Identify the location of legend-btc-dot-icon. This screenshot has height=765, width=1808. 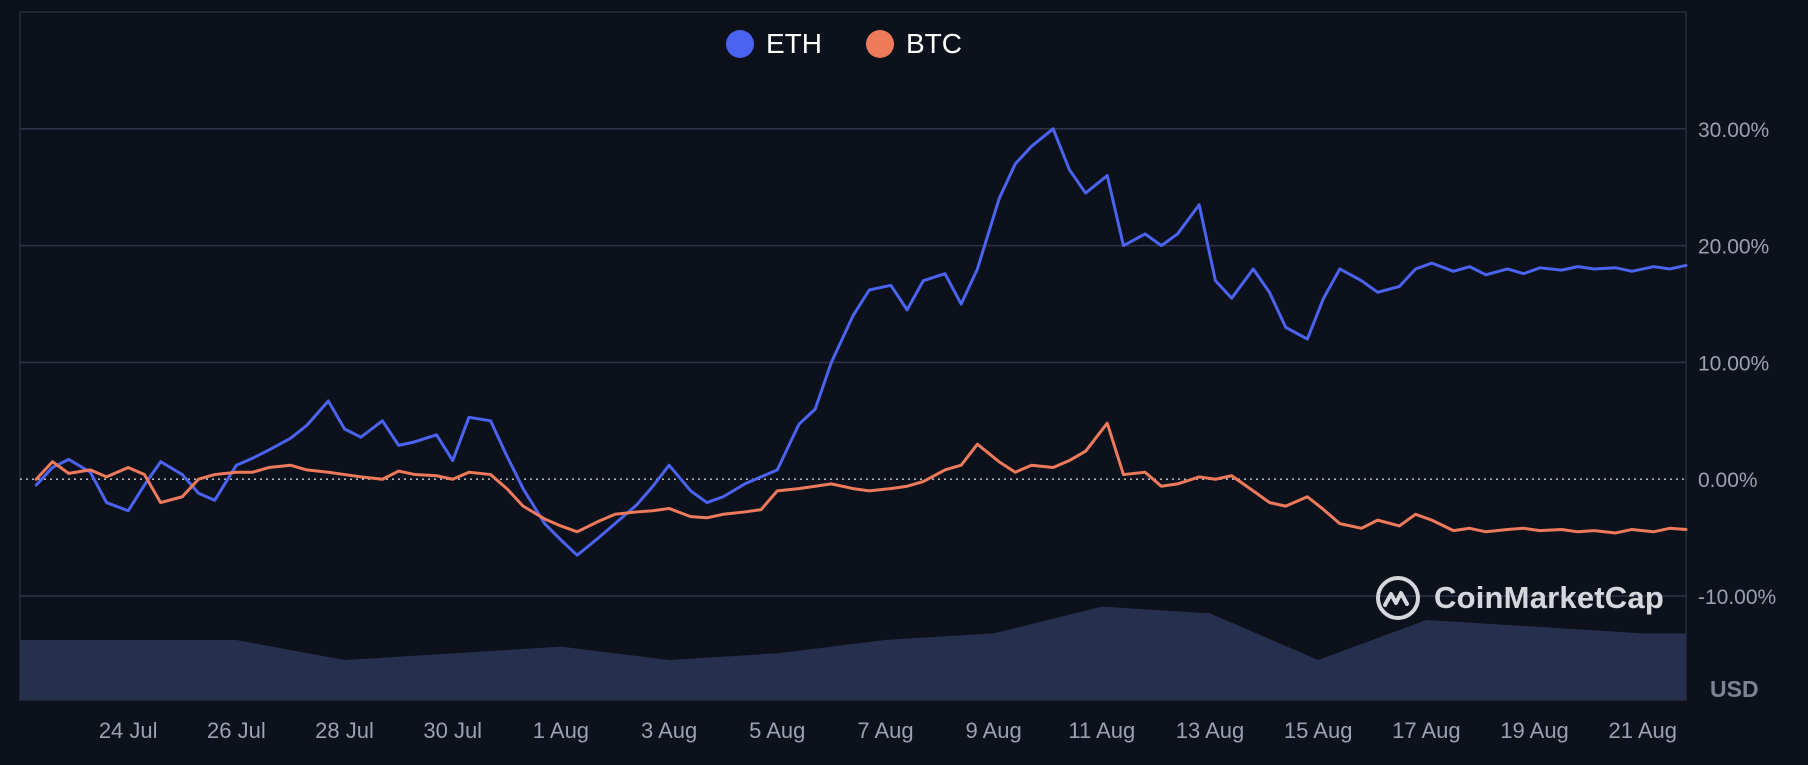
(880, 44).